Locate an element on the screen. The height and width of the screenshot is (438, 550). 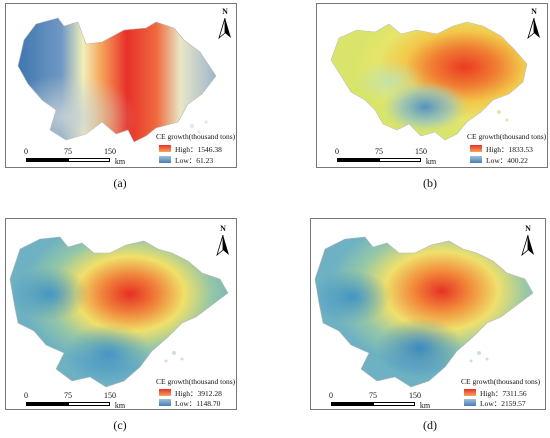
legend-low-label: Low：1148.70 is located at coordinates (198, 403).